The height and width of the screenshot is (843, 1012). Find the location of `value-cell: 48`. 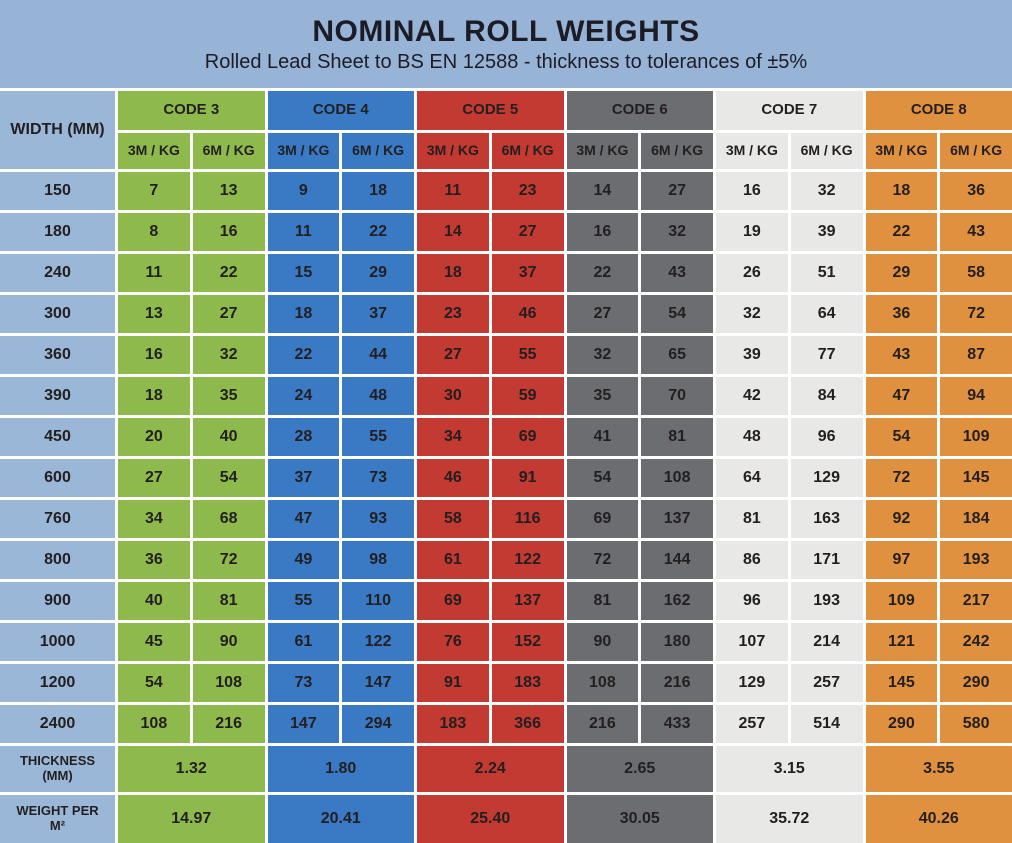

value-cell: 48 is located at coordinates (378, 396).